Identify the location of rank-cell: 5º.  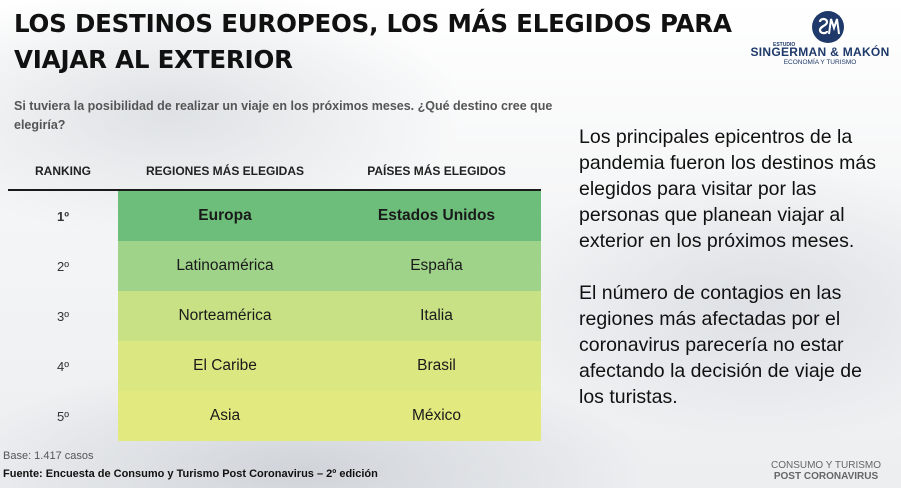
(63, 416).